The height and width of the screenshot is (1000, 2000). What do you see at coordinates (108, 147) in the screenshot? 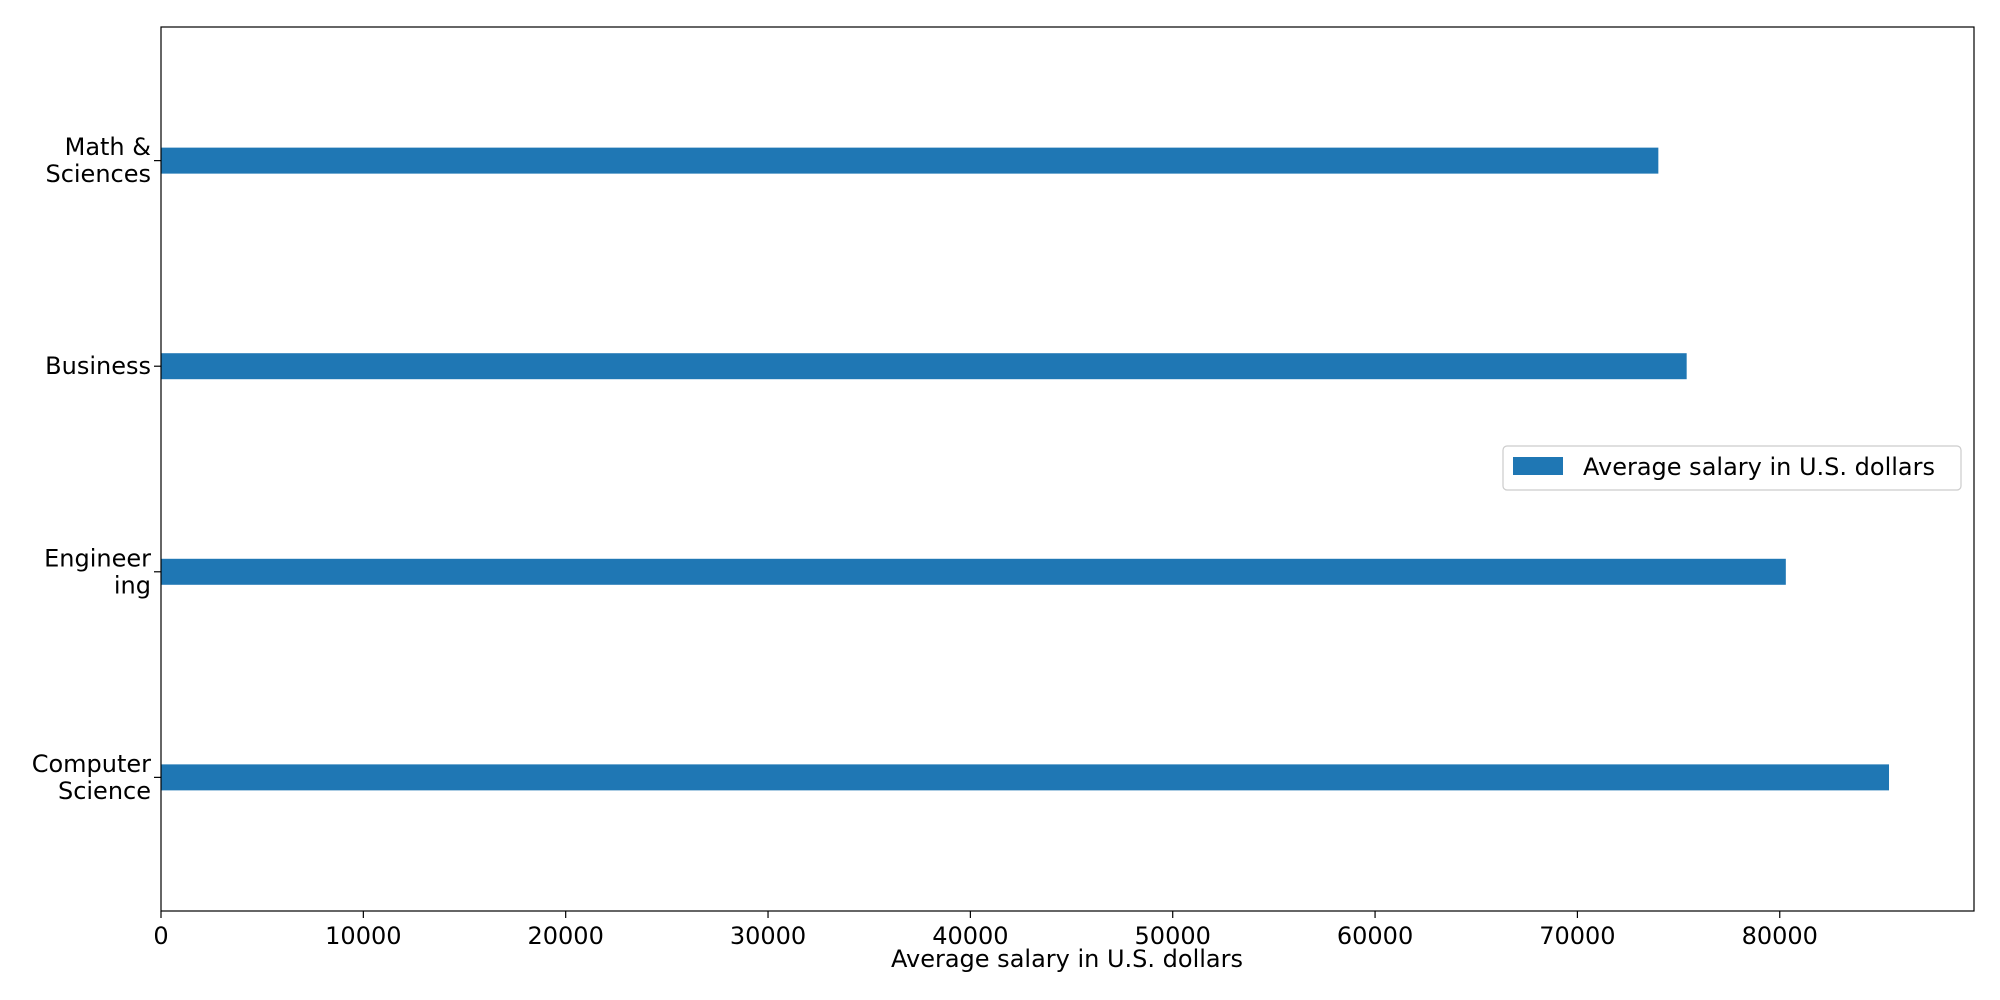
I see `y-tick-label: Math &` at bounding box center [108, 147].